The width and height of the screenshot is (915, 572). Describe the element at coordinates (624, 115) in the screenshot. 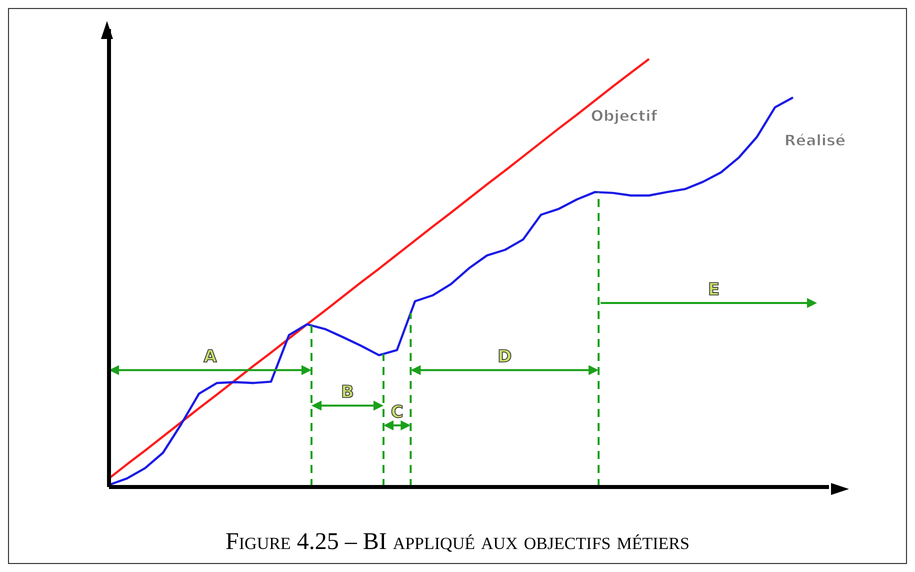

I see `series-label: Objectif` at that location.